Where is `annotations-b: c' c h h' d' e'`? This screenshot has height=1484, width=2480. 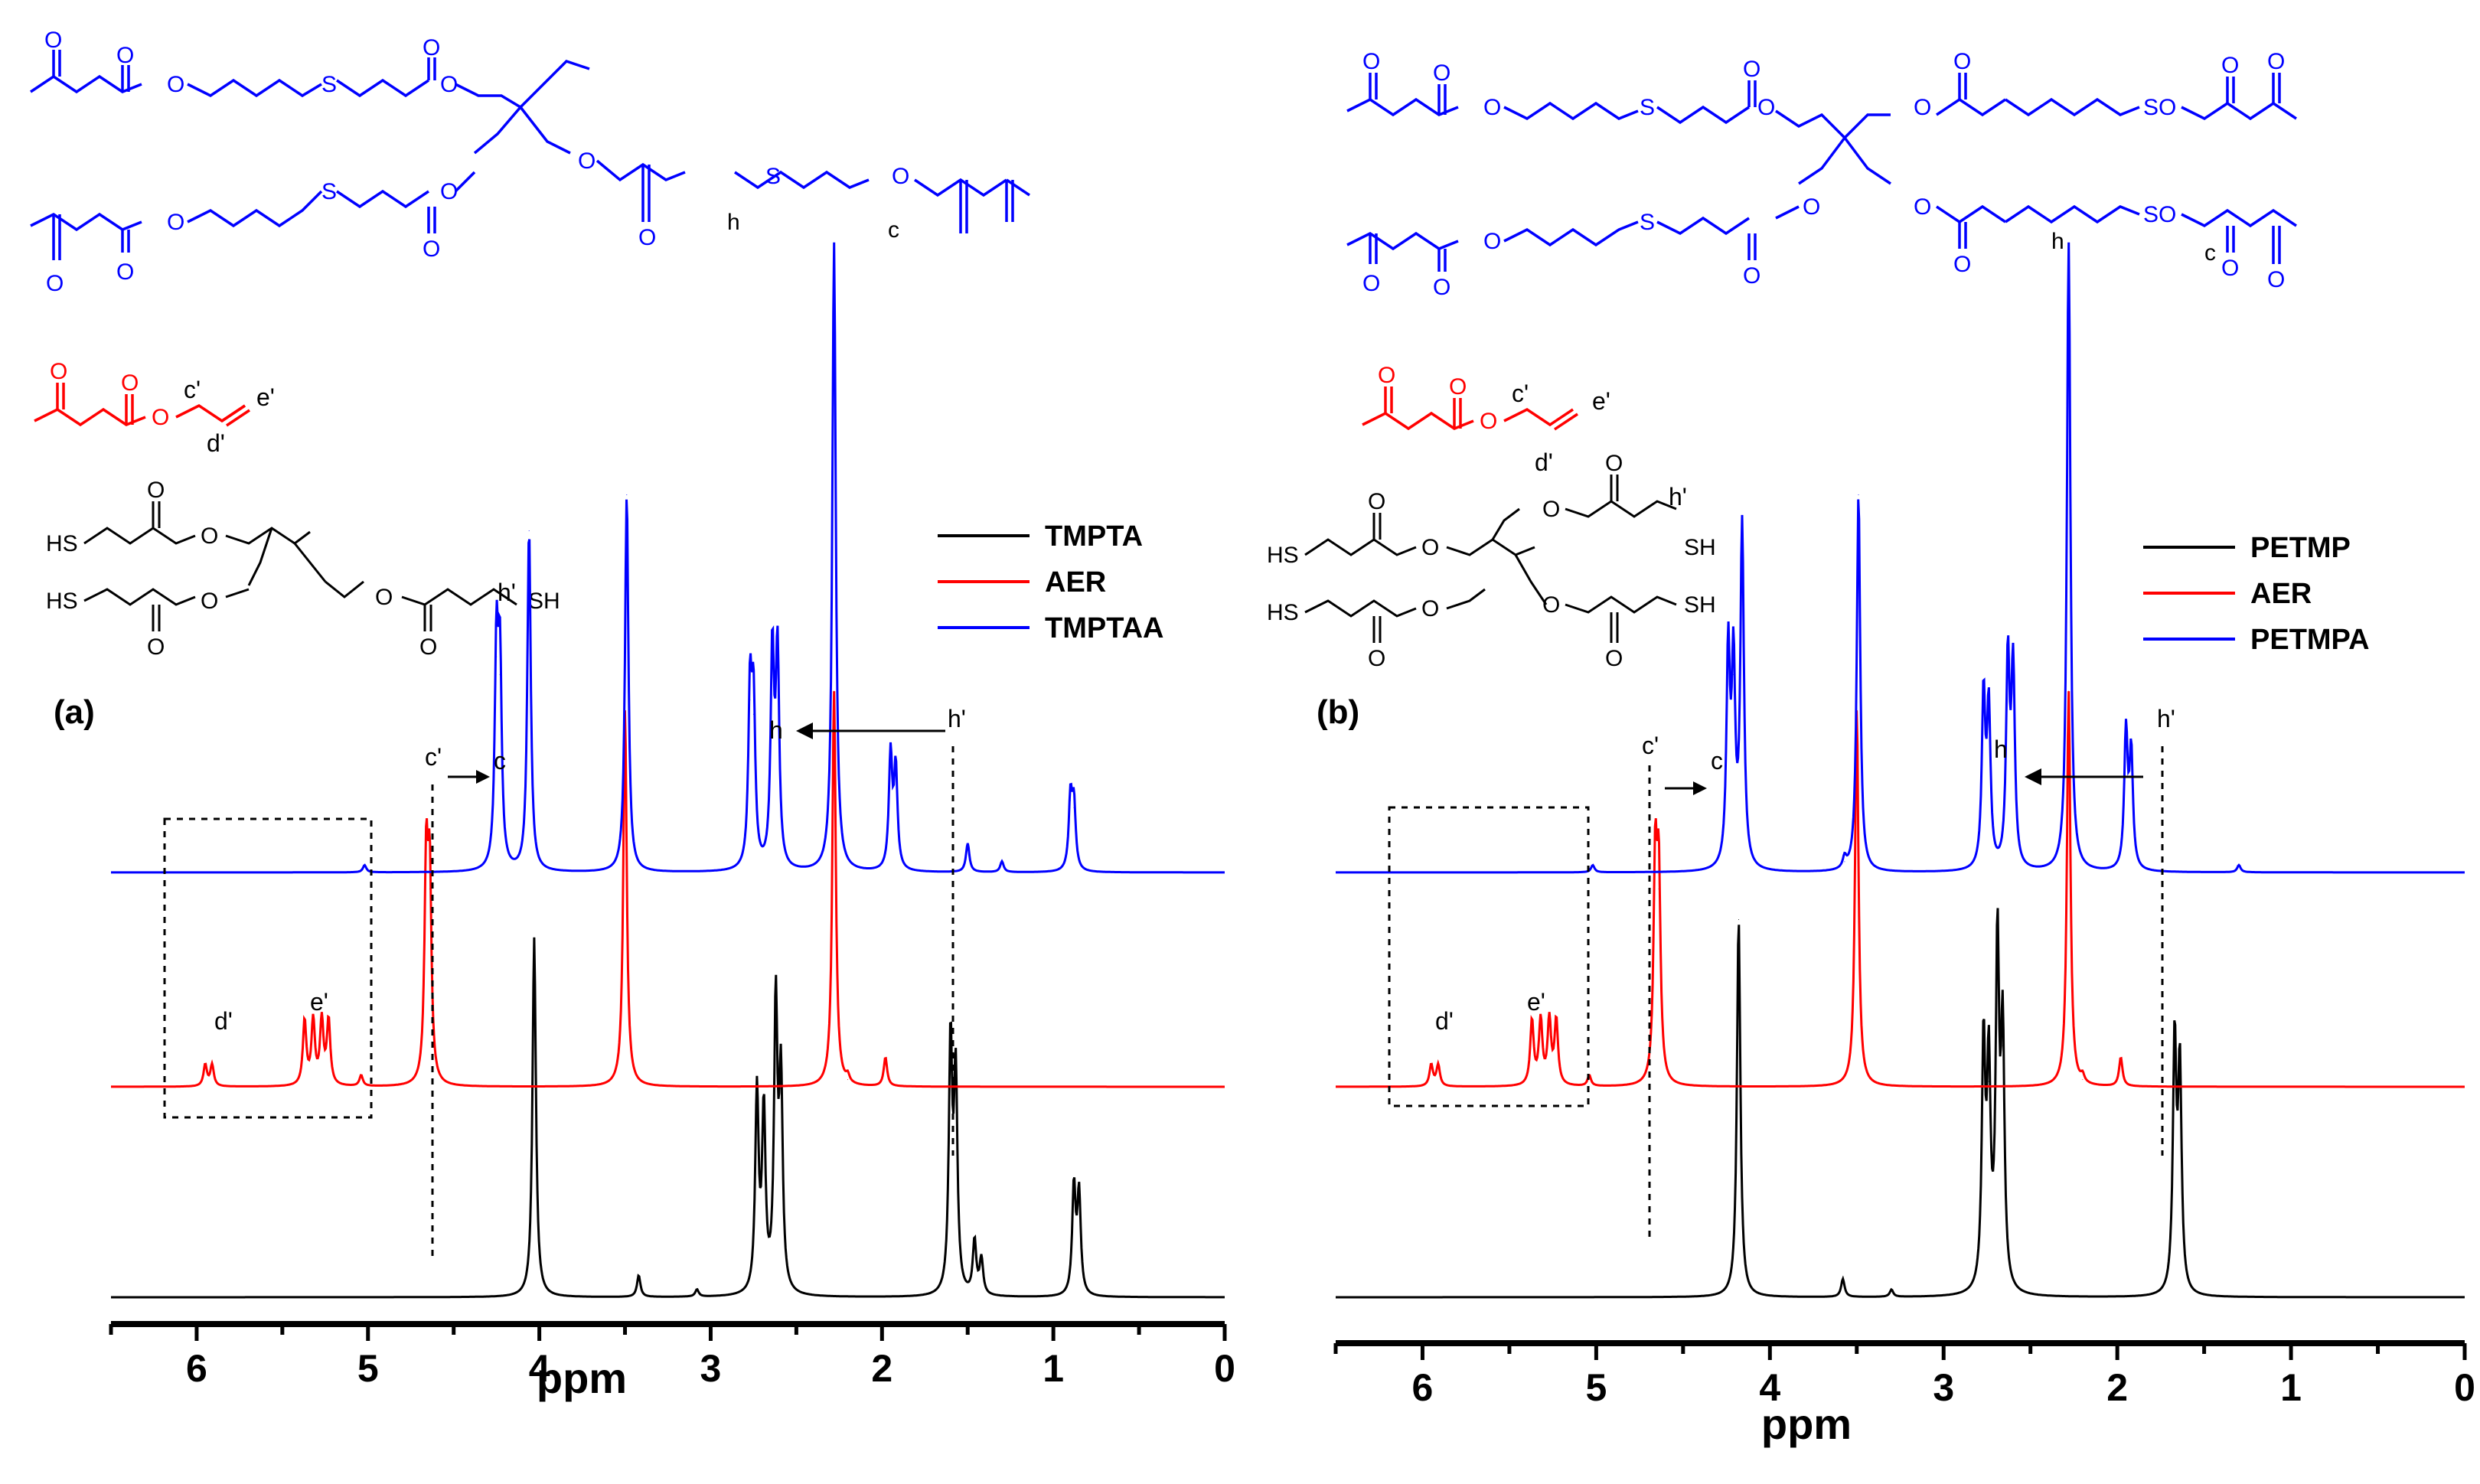 annotations-b: c' c h h' d' e' is located at coordinates (1781, 972).